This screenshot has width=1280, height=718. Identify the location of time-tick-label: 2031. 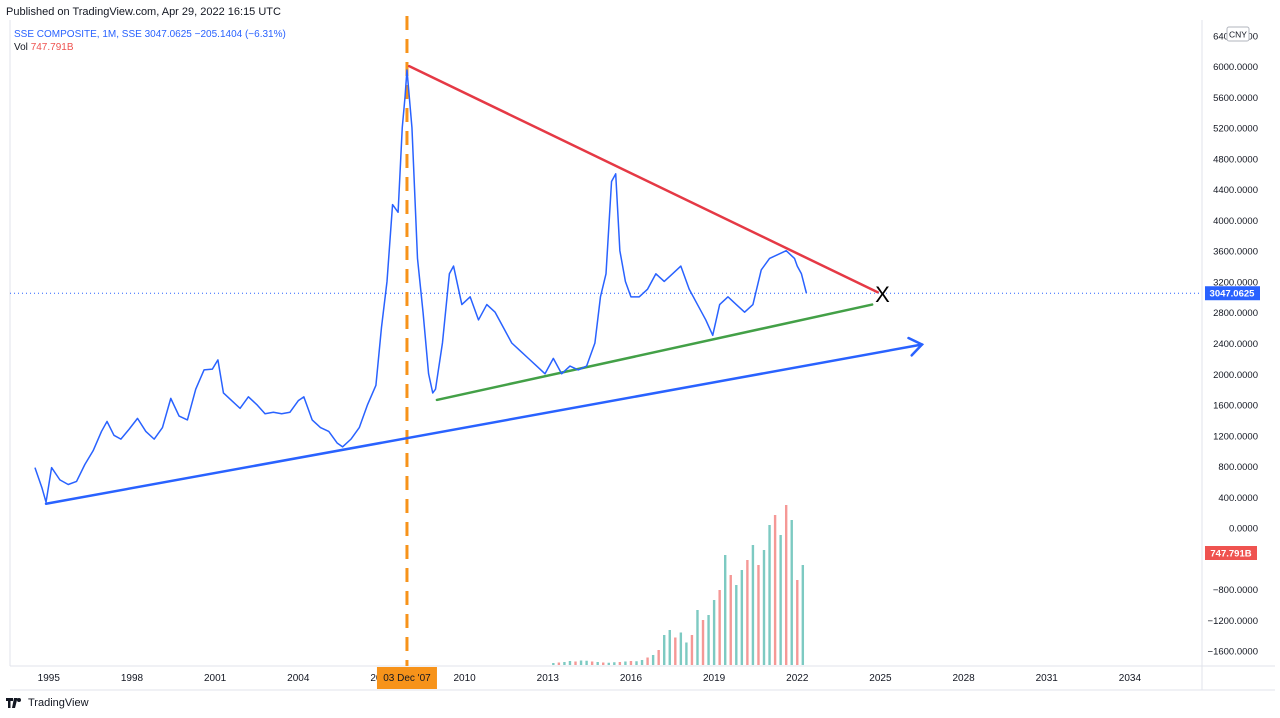
(1047, 678).